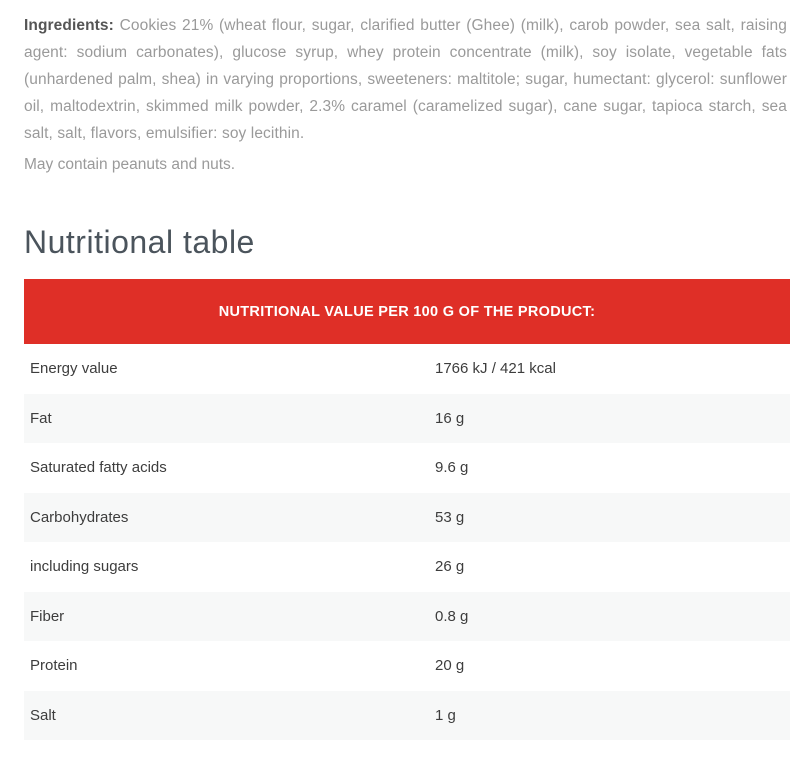 Image resolution: width=800 pixels, height=760 pixels. Describe the element at coordinates (452, 616) in the screenshot. I see `nutrient-value: 0.8 g` at that location.